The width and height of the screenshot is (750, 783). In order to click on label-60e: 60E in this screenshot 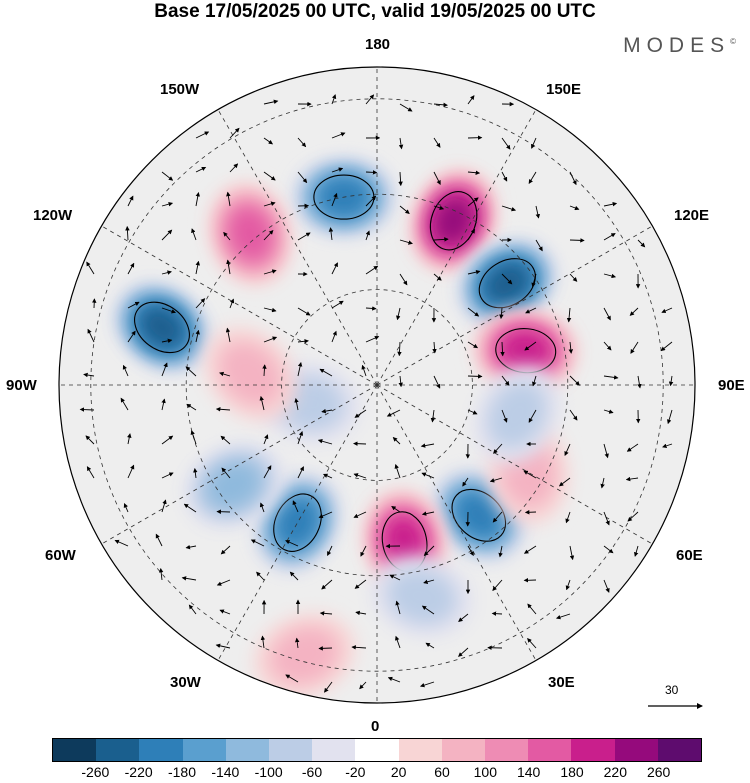, I will do `click(689, 555)`.